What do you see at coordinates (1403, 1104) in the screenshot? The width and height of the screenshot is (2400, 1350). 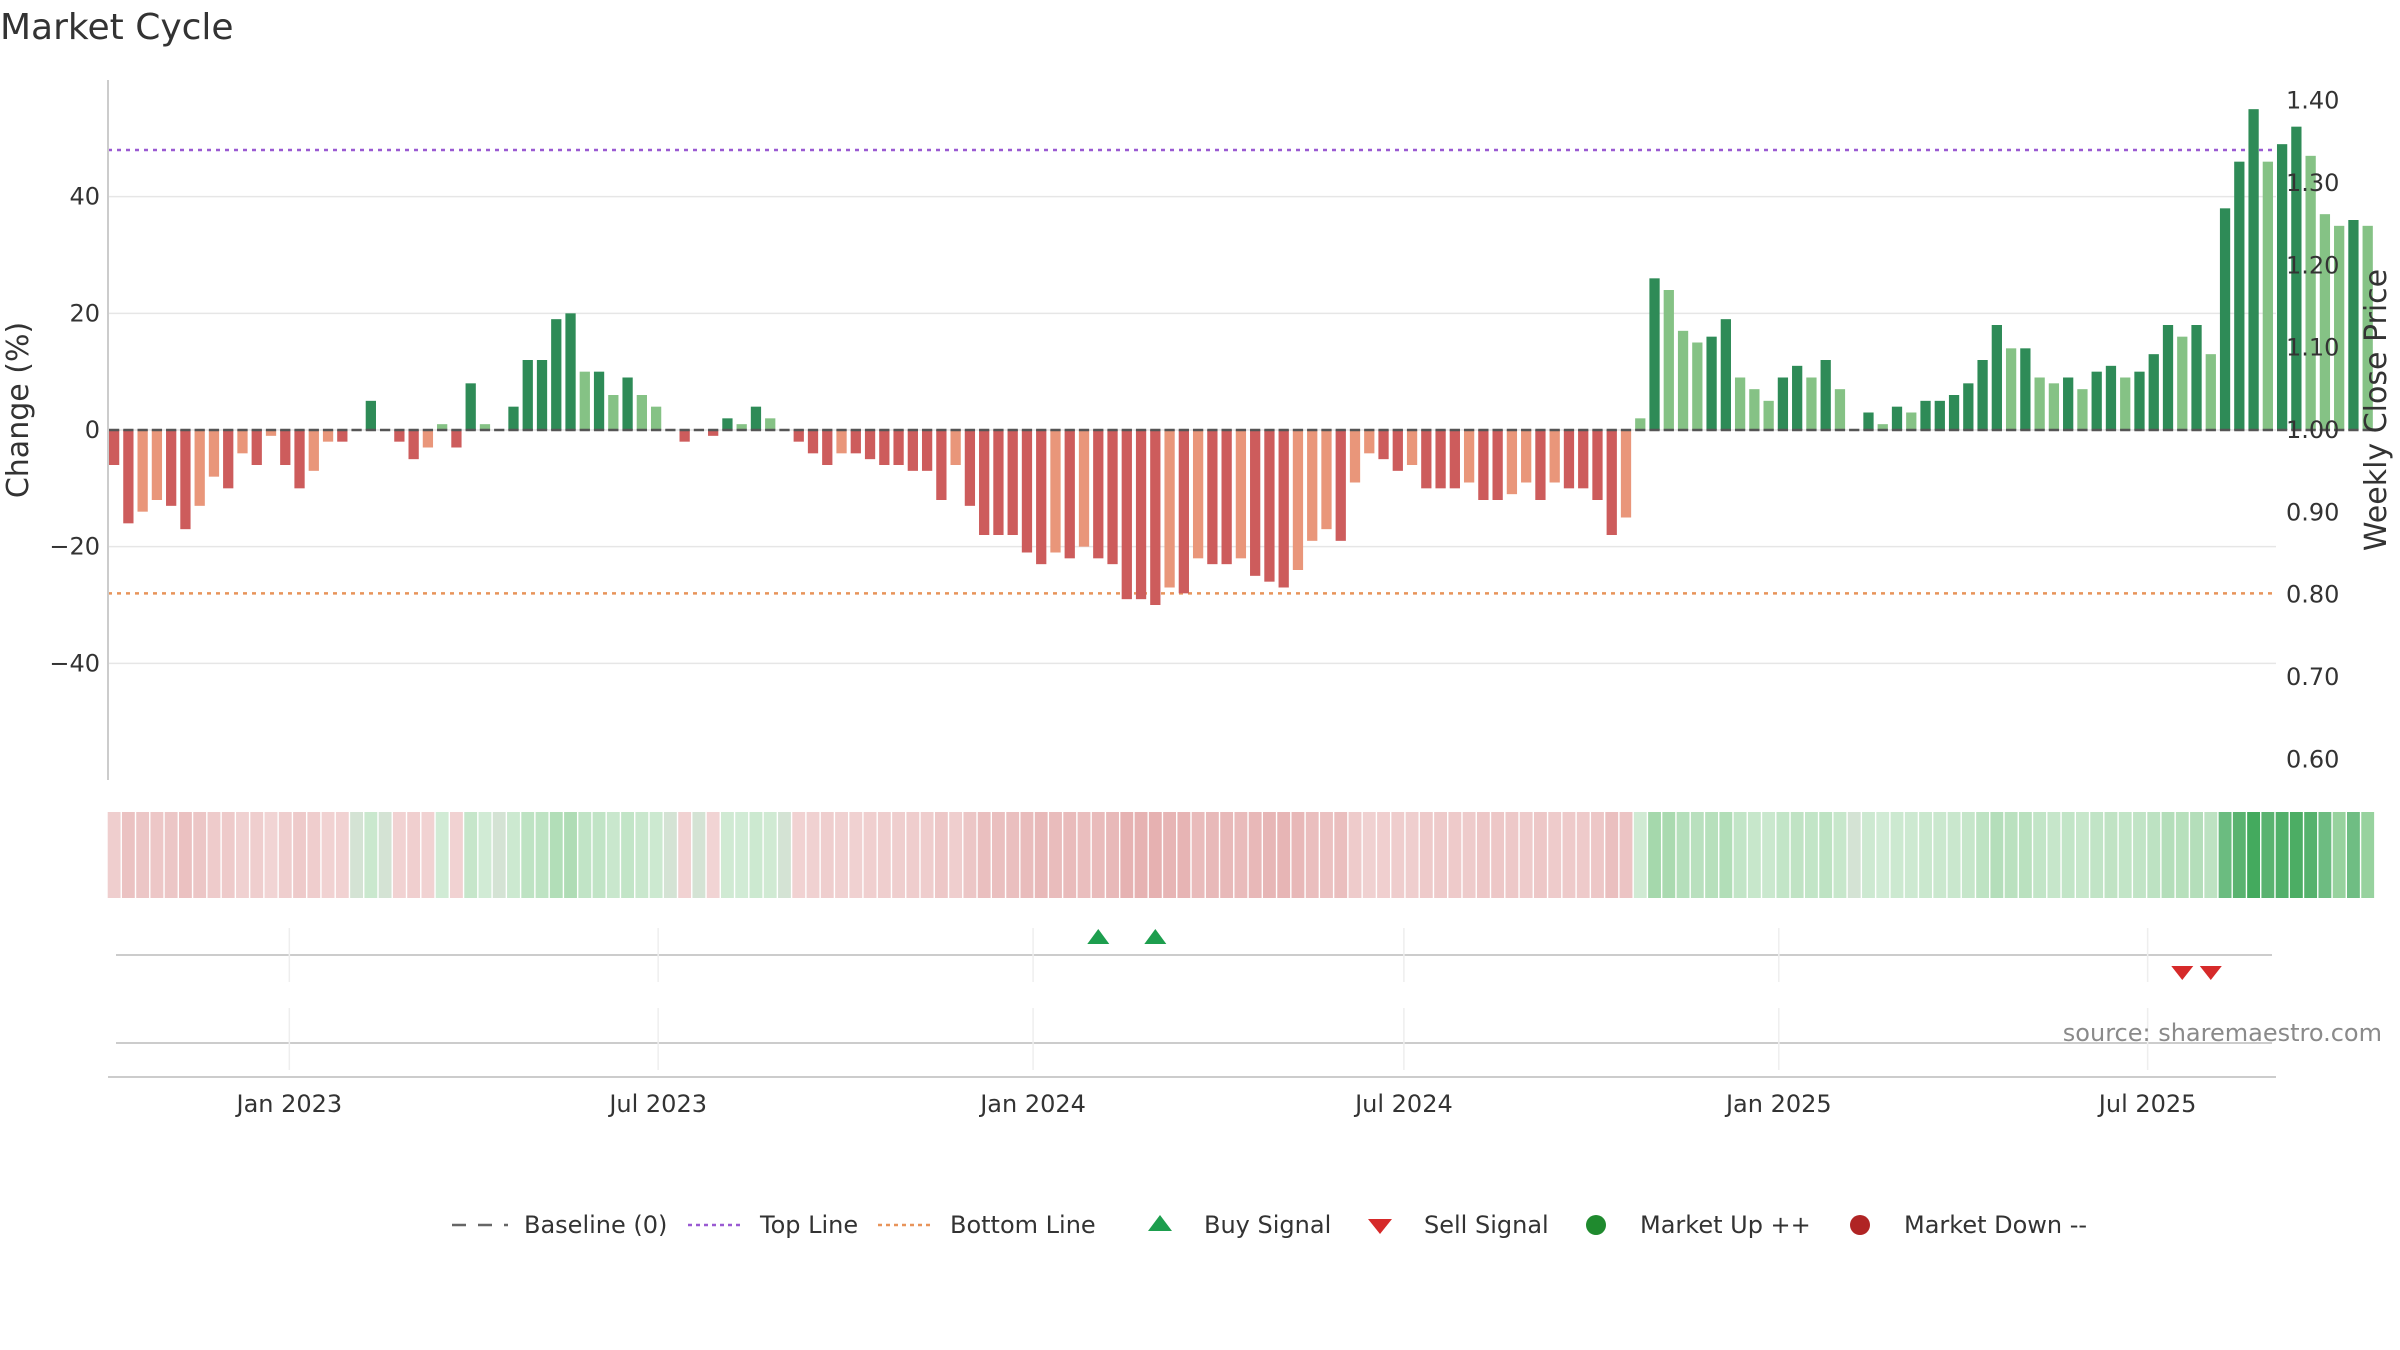 I see `x-tick-label: Jul 2024` at bounding box center [1403, 1104].